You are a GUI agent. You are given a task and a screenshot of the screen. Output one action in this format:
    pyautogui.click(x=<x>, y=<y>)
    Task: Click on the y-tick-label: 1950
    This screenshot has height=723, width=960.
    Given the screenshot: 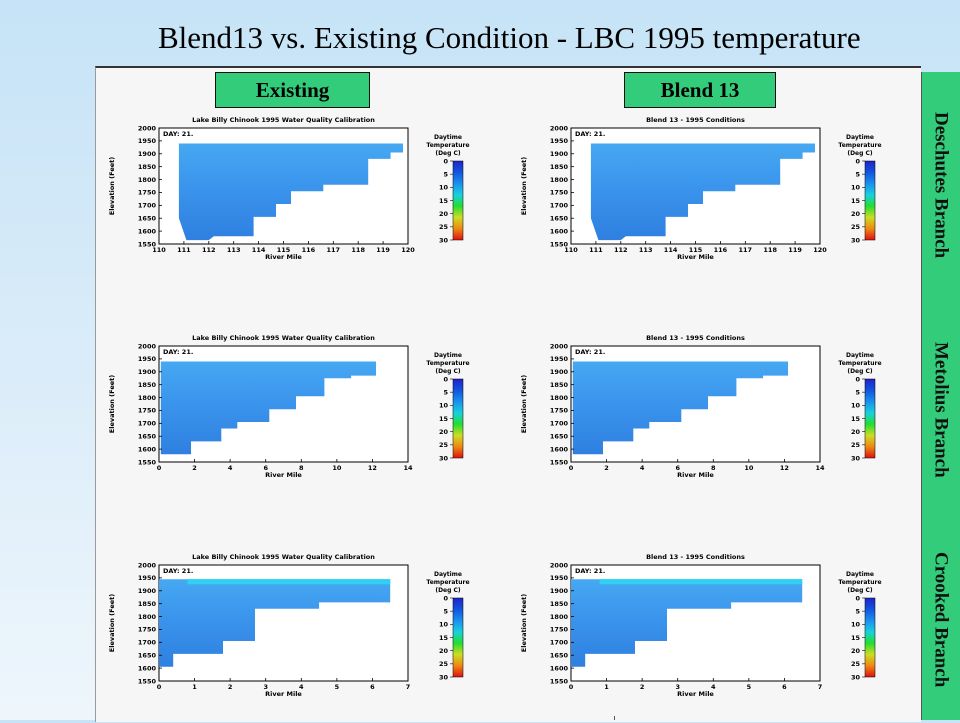 What is the action you would take?
    pyautogui.click(x=147, y=141)
    